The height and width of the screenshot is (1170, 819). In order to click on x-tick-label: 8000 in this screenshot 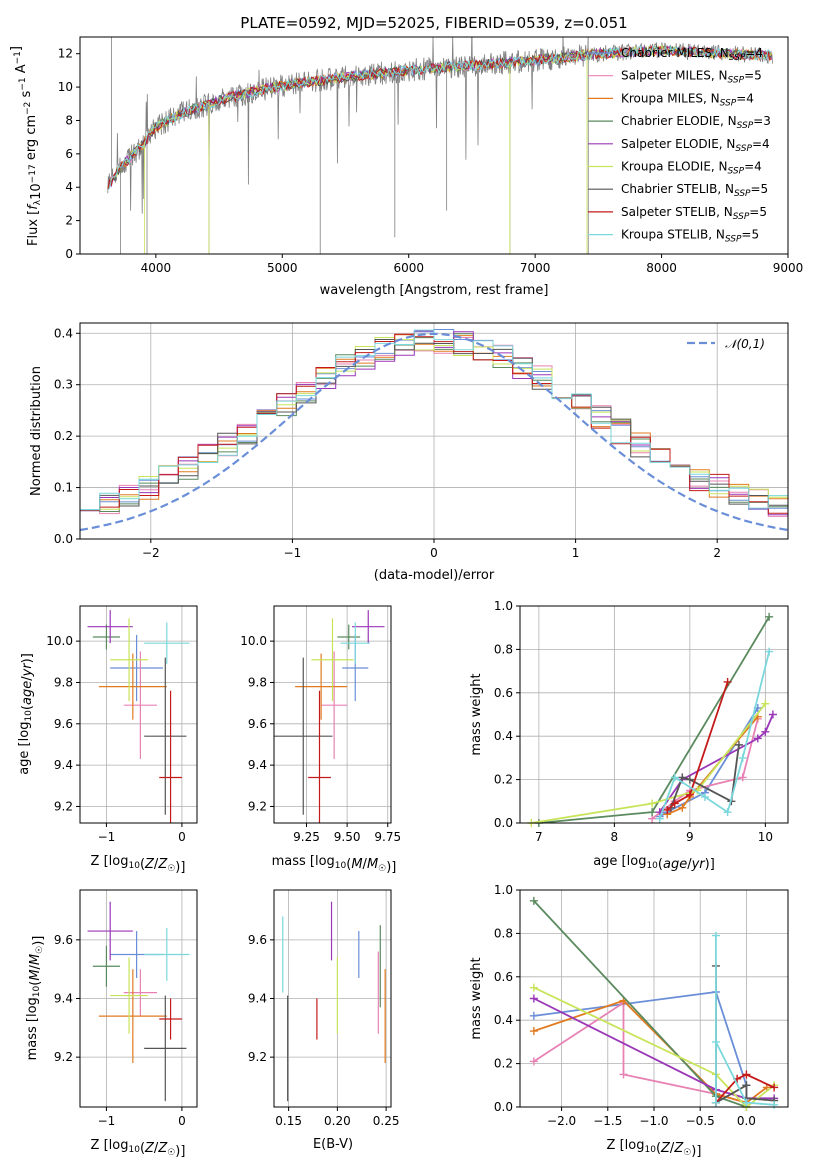, I will do `click(661, 268)`.